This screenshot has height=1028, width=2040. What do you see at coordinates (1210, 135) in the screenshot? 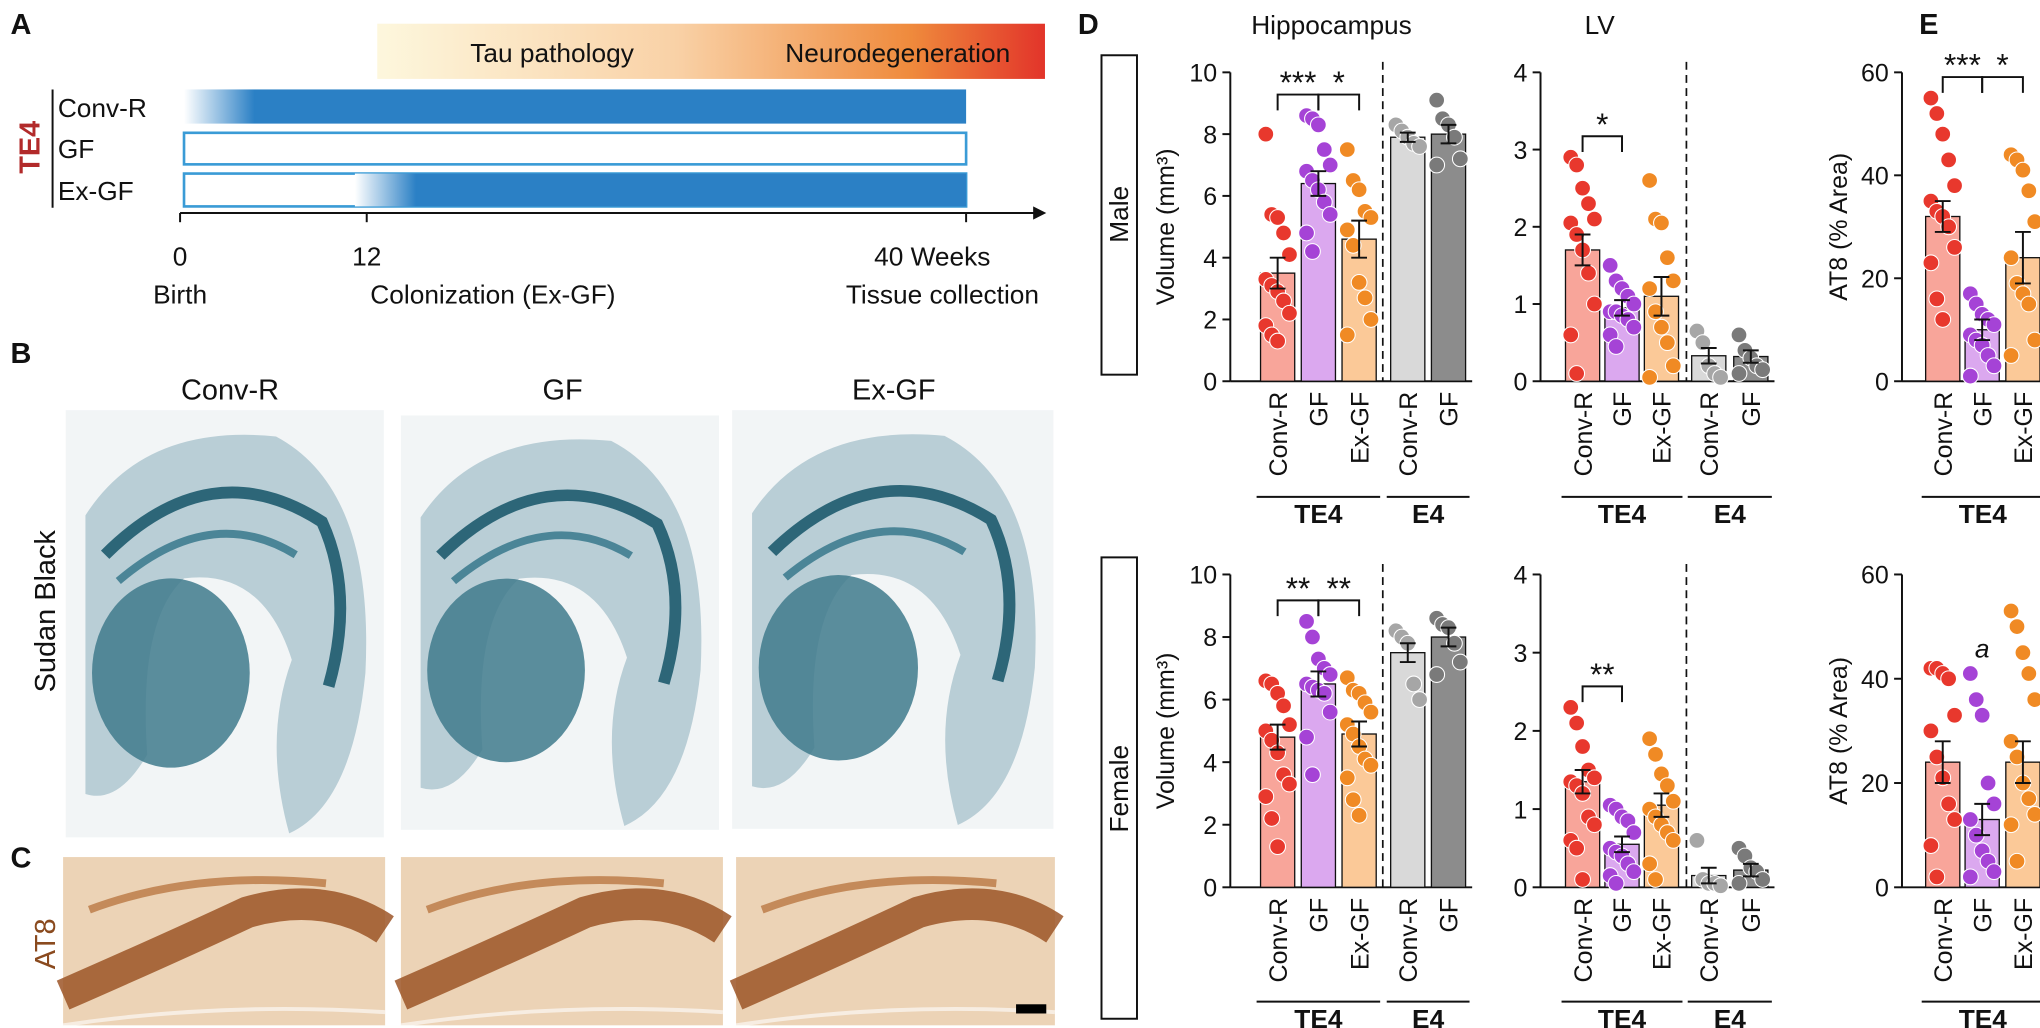
I see `y-tick-label: 8` at bounding box center [1210, 135].